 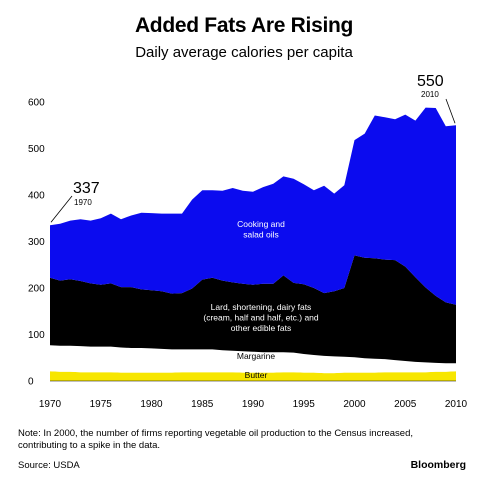 I want to click on y-tick-label: 300, so click(x=36, y=242).